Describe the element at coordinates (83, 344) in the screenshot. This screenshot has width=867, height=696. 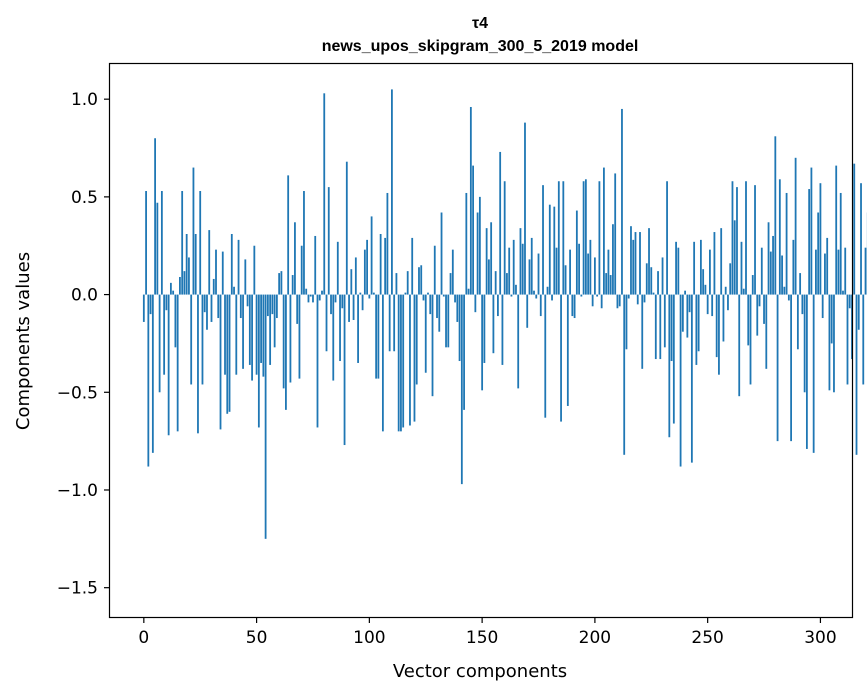
I see `y-axis-ticks: 1.0 0.5 0.0 −0.5 −1.0 −1.5` at that location.